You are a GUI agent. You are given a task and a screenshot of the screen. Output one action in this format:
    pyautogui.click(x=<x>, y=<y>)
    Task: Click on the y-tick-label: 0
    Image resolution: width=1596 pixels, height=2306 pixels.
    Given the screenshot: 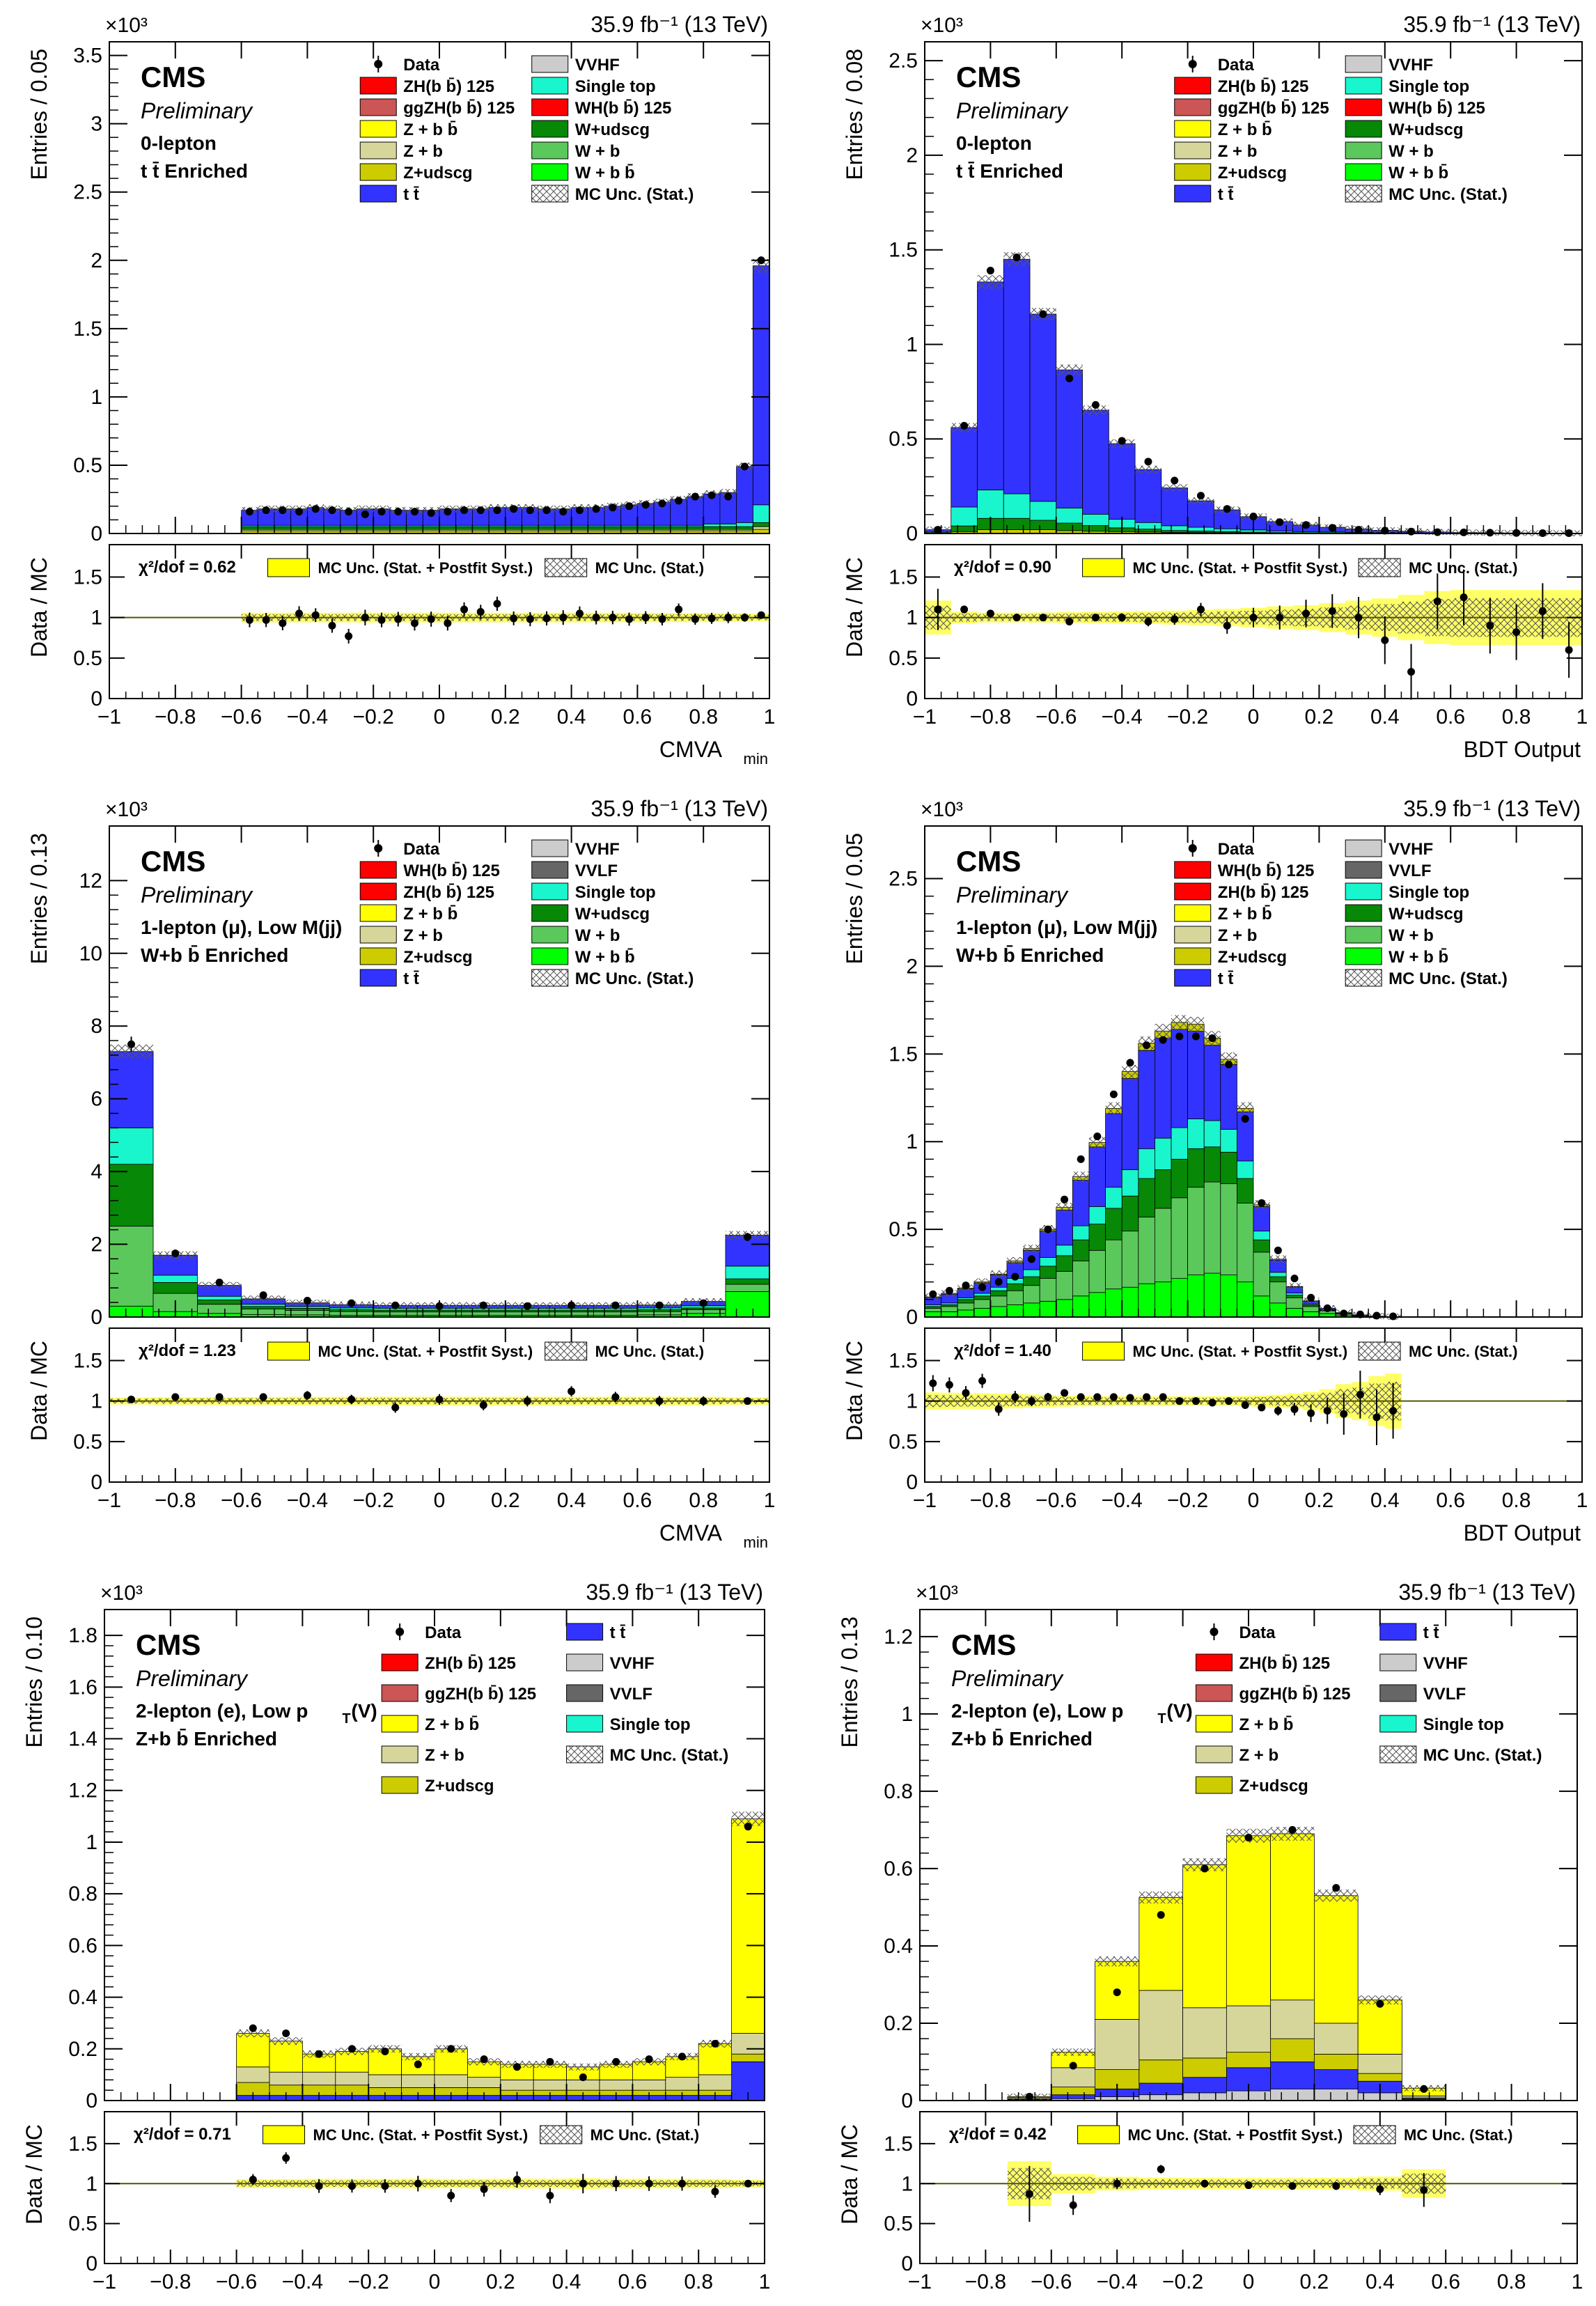 What is the action you would take?
    pyautogui.click(x=912, y=533)
    